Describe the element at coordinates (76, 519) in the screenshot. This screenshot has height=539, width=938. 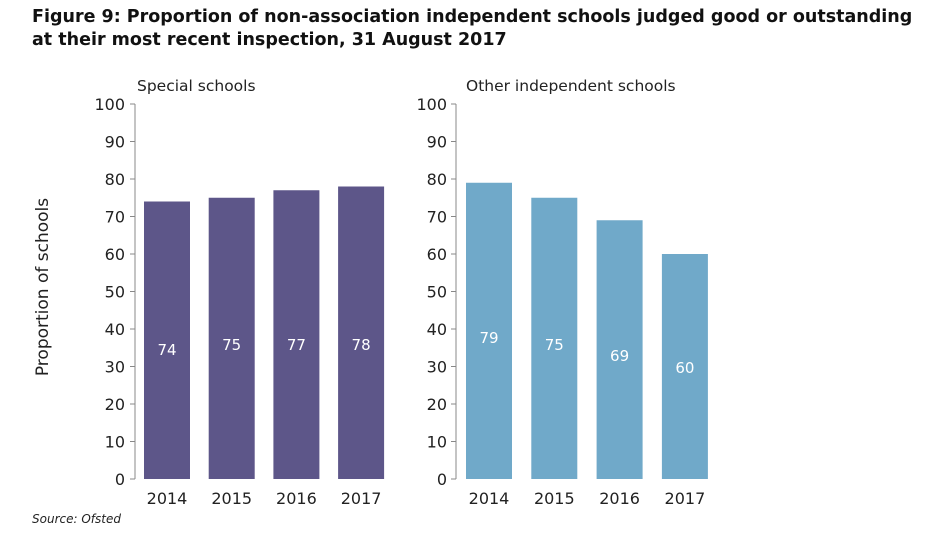
I see `source-note: Source: Ofsted` at that location.